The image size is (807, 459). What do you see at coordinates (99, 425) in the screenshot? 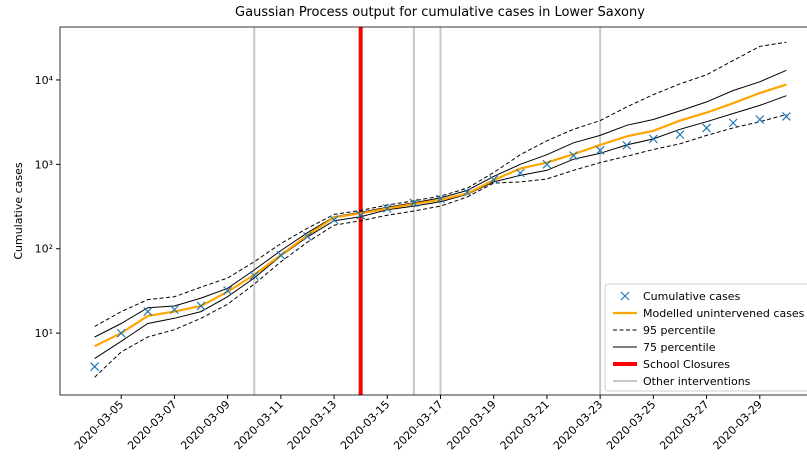
I see `x-tick-label: 2020-03-05` at bounding box center [99, 425].